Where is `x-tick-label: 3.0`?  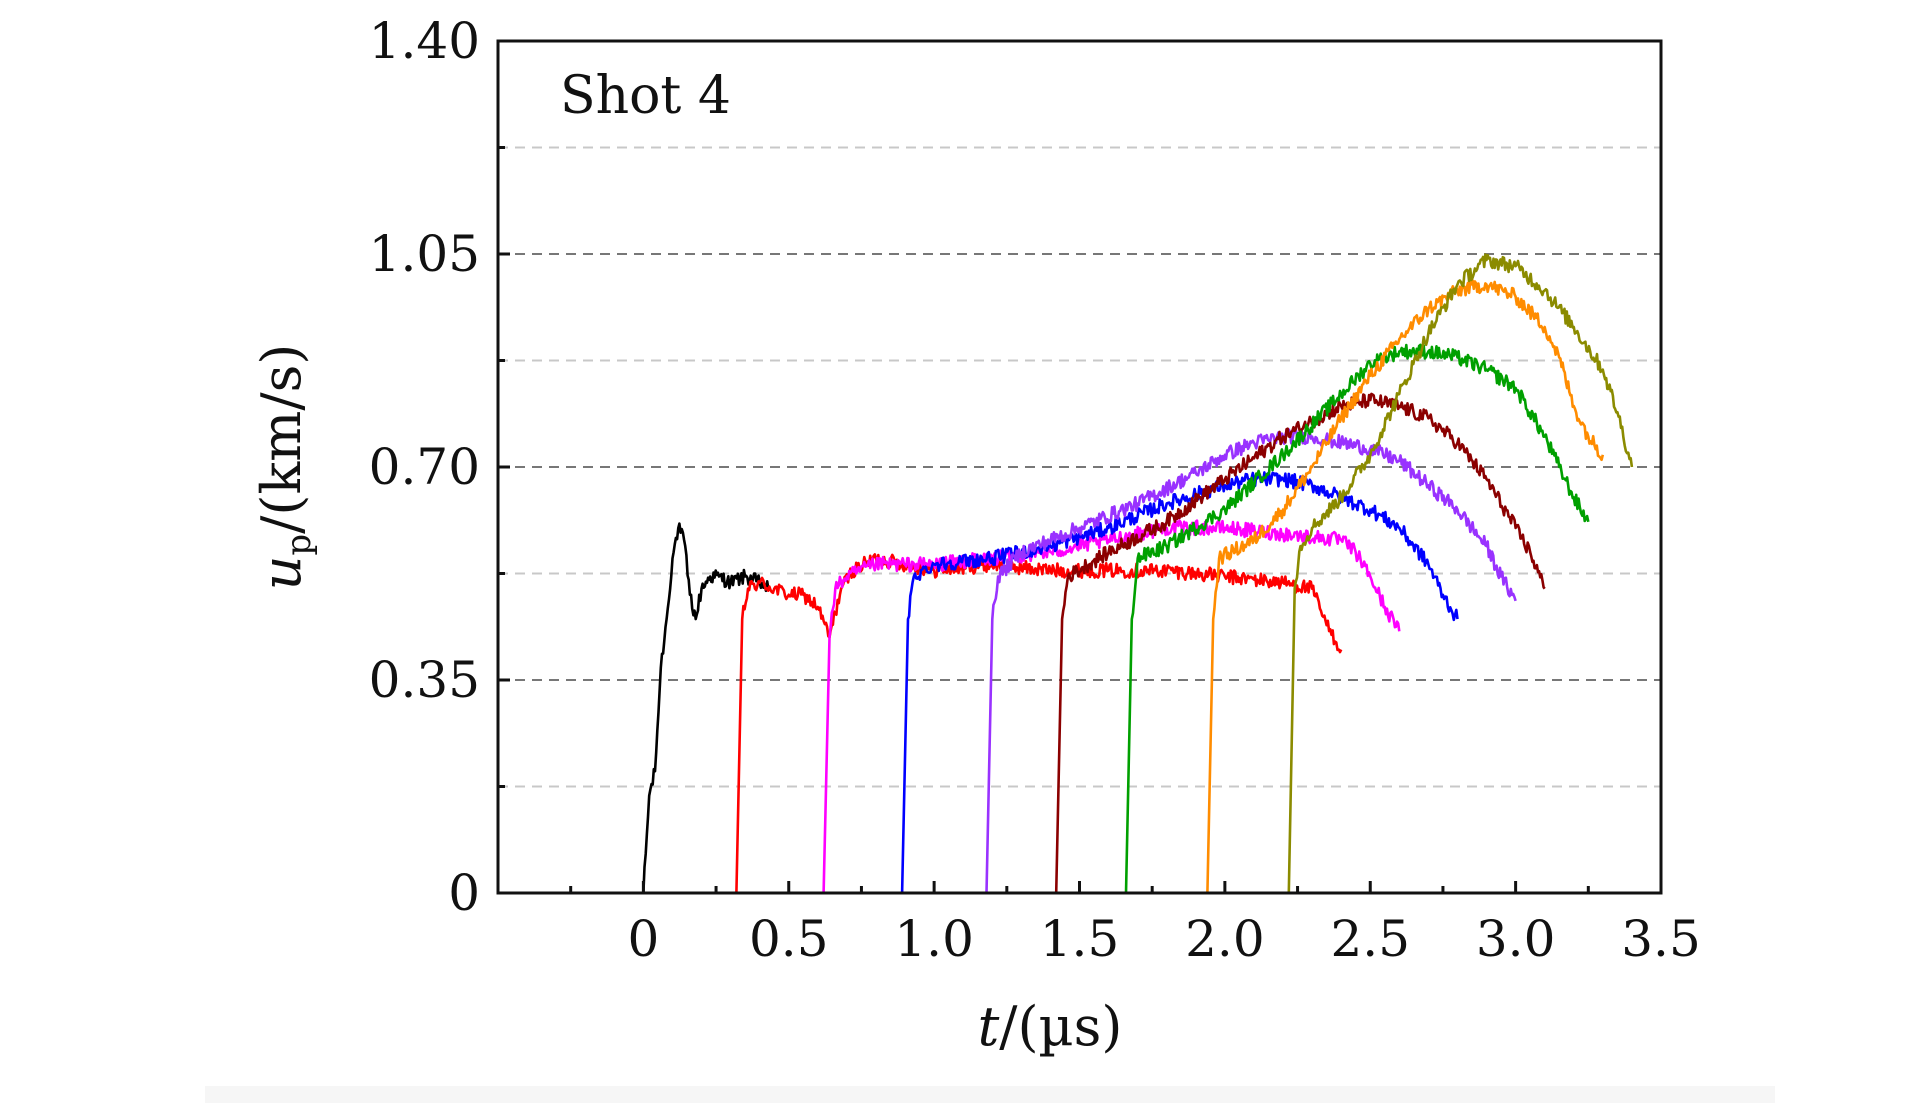 x-tick-label: 3.0 is located at coordinates (1516, 939).